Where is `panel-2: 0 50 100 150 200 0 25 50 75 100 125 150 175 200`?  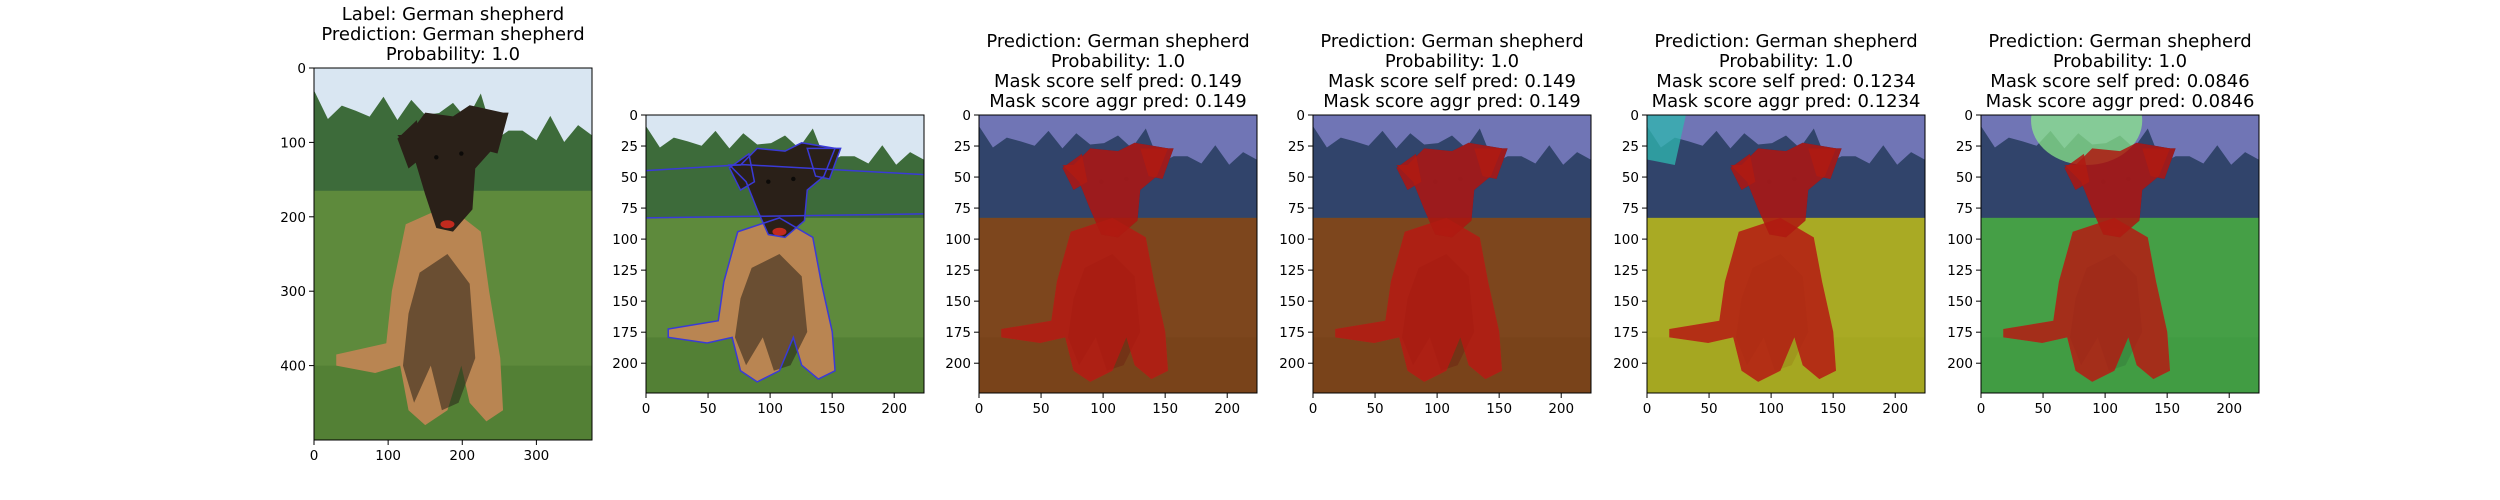 panel-2: 0 50 100 150 200 0 25 50 75 100 125 150 175 200 is located at coordinates (768, 262).